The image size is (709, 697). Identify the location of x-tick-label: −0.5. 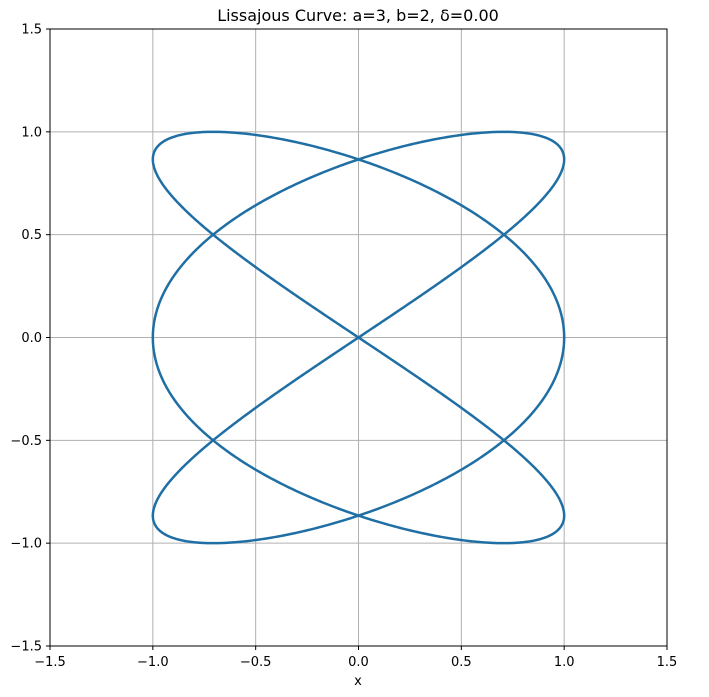
(256, 662).